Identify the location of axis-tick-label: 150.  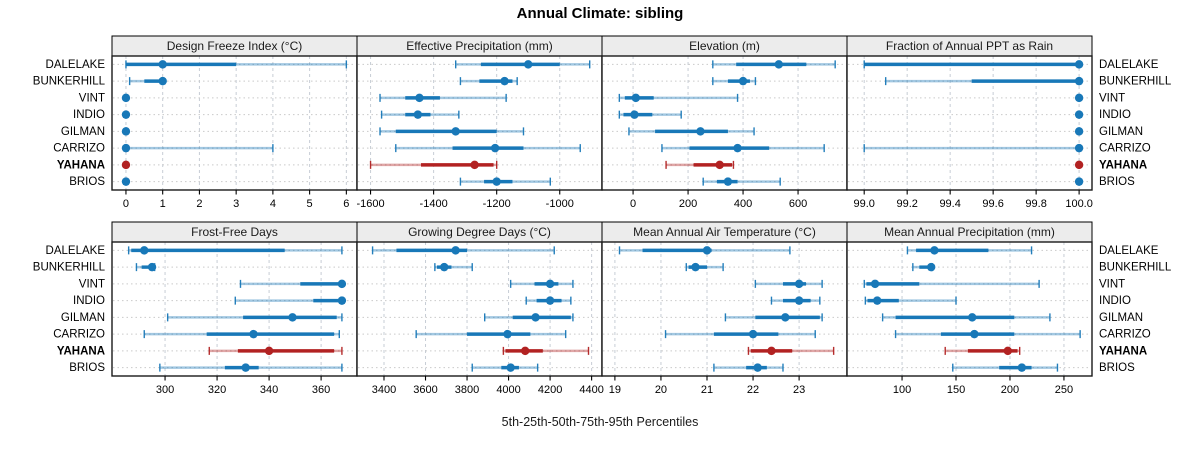
(956, 390).